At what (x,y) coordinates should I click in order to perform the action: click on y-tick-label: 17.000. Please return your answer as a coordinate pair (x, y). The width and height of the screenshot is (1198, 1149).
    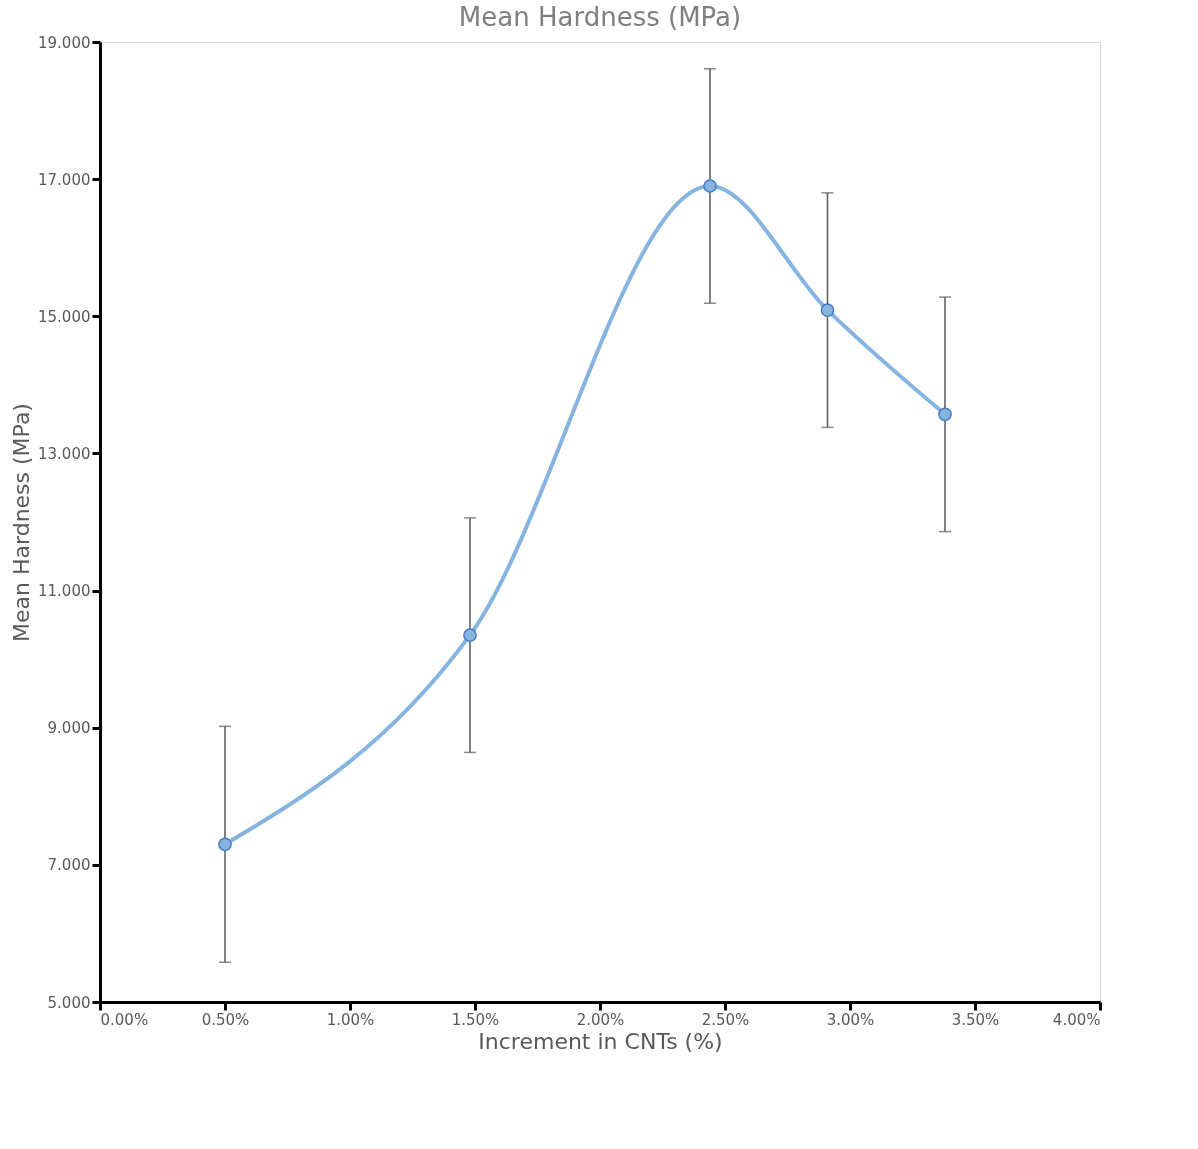
    Looking at the image, I should click on (64, 179).